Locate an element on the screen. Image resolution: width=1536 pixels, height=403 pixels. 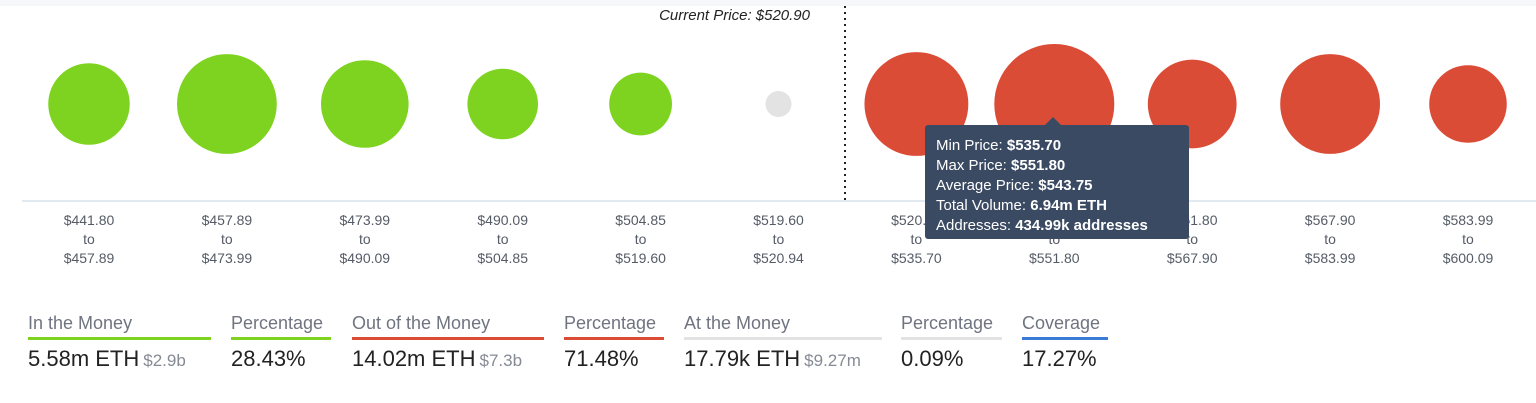
x-tick-low-label: $583.99 is located at coordinates (1468, 220).